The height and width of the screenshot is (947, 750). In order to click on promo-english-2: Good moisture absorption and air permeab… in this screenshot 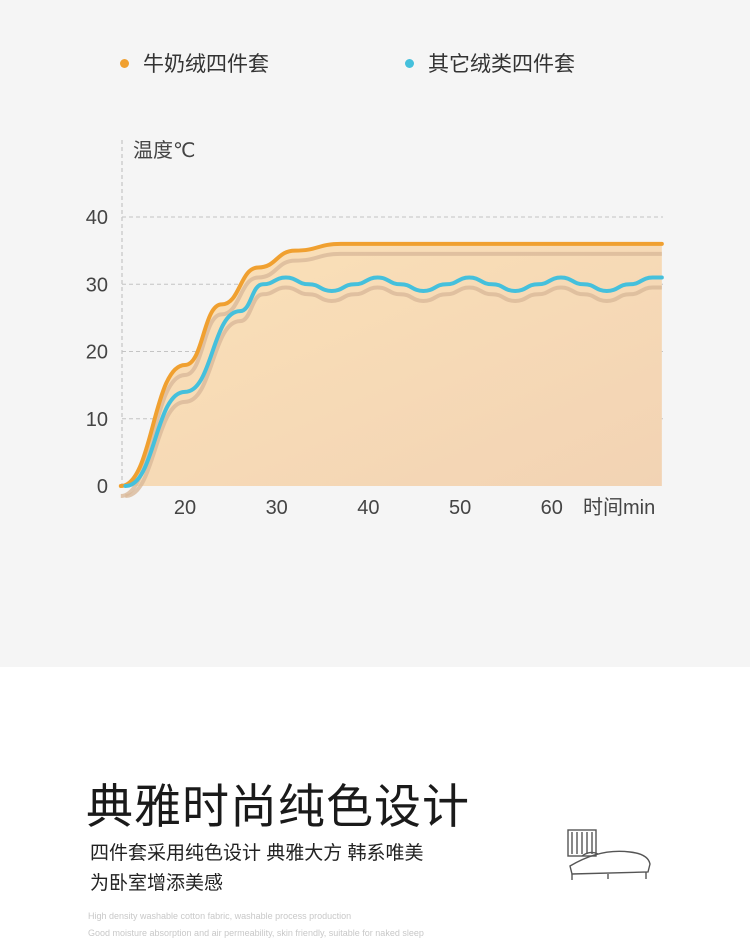, I will do `click(256, 933)`.